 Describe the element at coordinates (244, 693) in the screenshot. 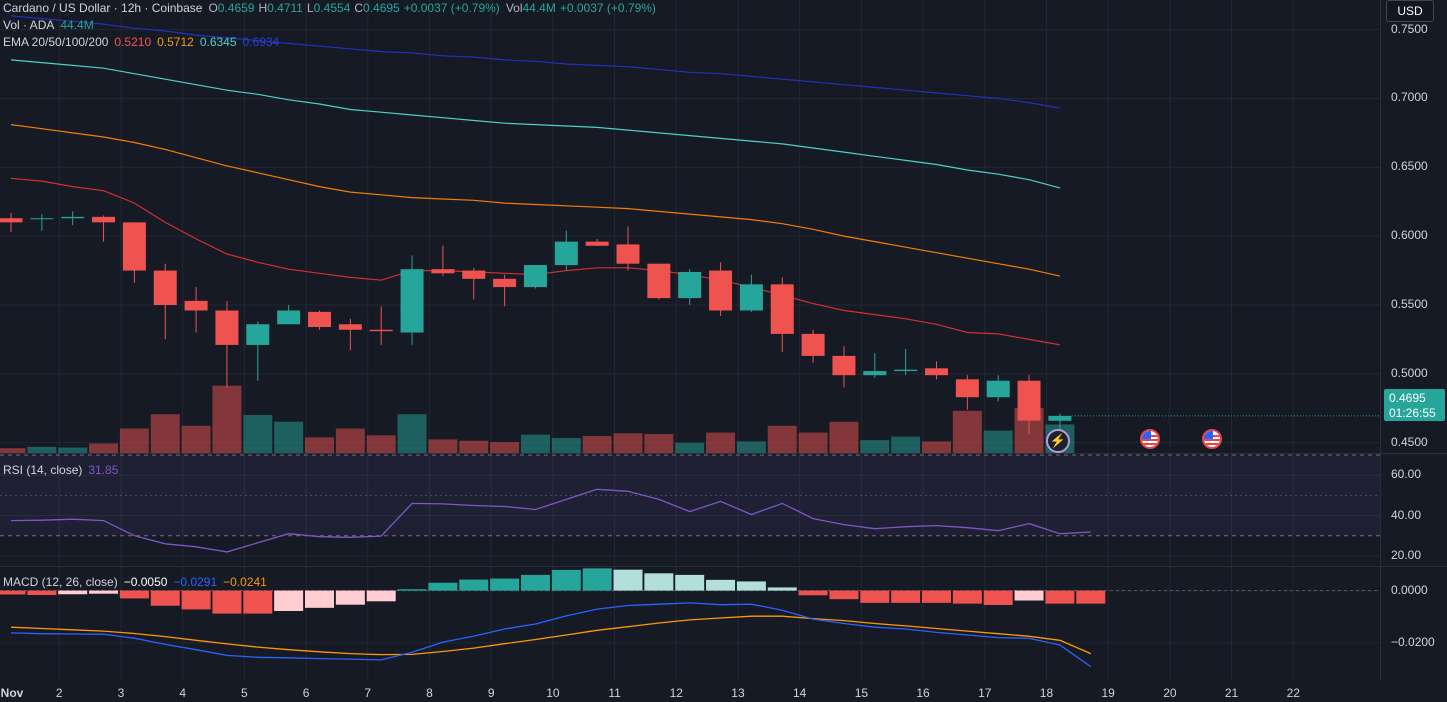

I see `time-axis-tick: 5` at that location.